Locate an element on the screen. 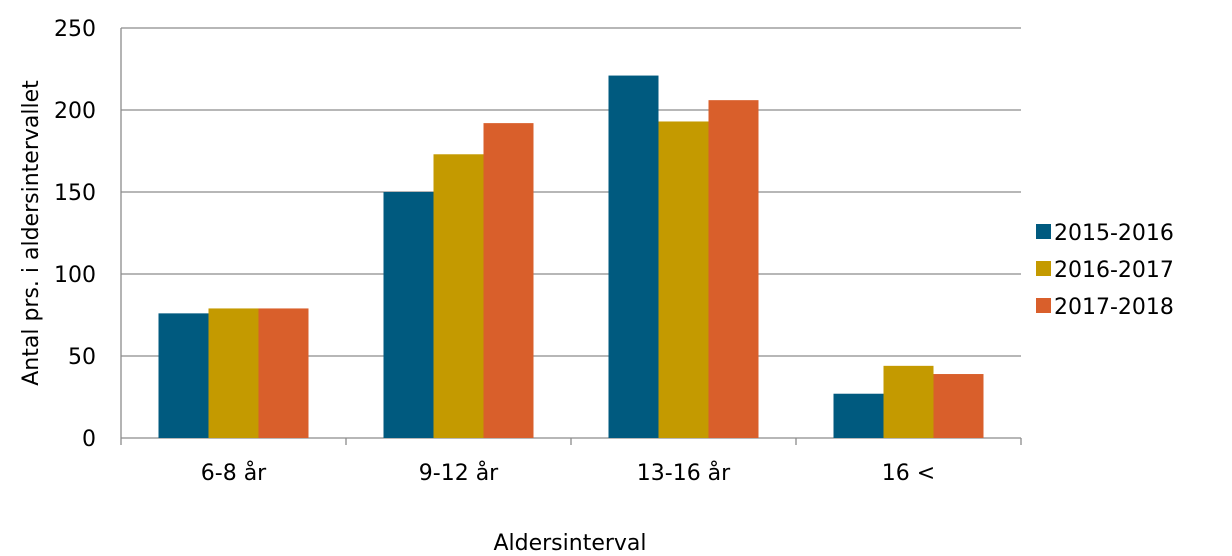  bar-2015-2016-6-8 år is located at coordinates (183, 375).